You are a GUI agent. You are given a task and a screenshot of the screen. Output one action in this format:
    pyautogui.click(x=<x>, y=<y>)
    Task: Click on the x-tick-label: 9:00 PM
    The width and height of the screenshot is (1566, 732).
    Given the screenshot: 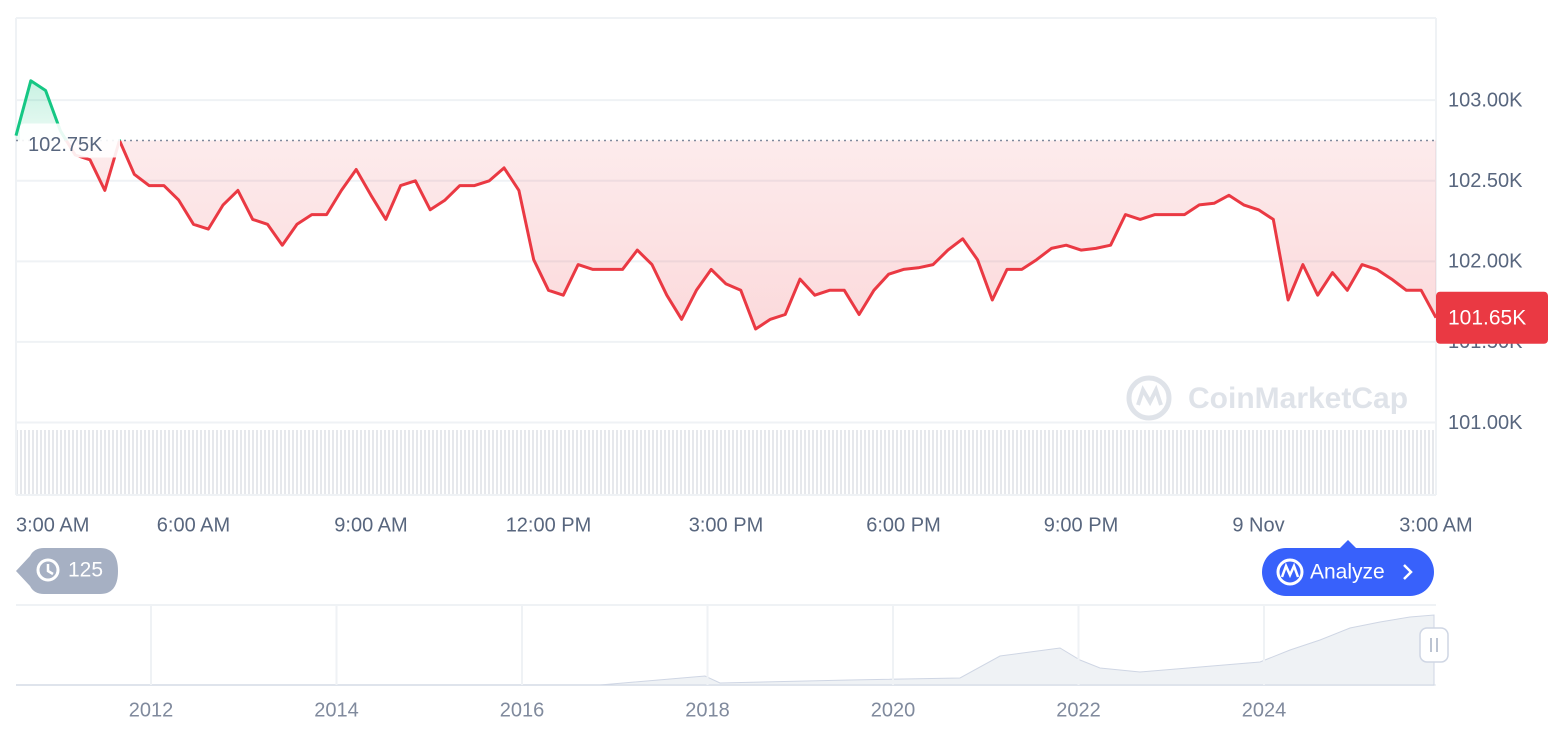 What is the action you would take?
    pyautogui.click(x=1081, y=525)
    